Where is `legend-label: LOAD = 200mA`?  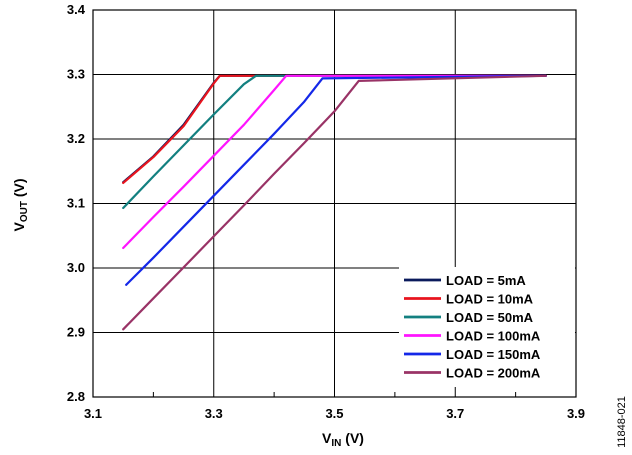 legend-label: LOAD = 200mA is located at coordinates (493, 373).